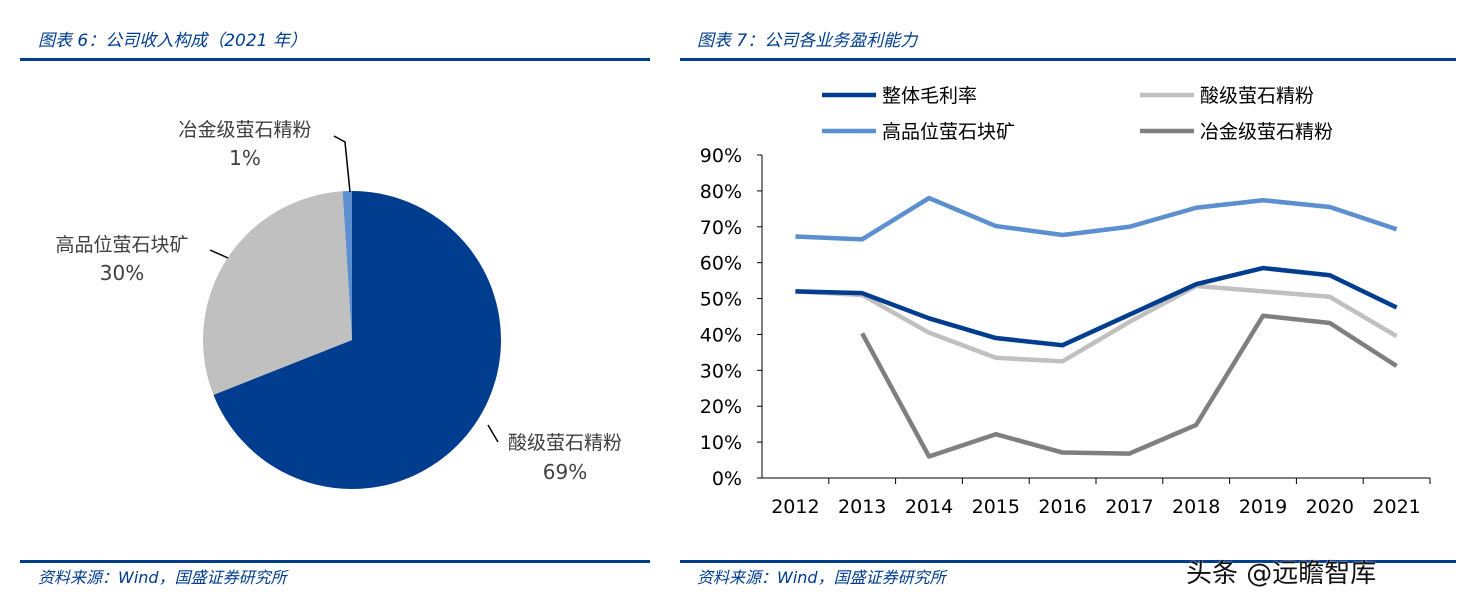 Image resolution: width=1476 pixels, height=606 pixels. What do you see at coordinates (727, 479) in the screenshot?
I see `y-tick-label: 0%` at bounding box center [727, 479].